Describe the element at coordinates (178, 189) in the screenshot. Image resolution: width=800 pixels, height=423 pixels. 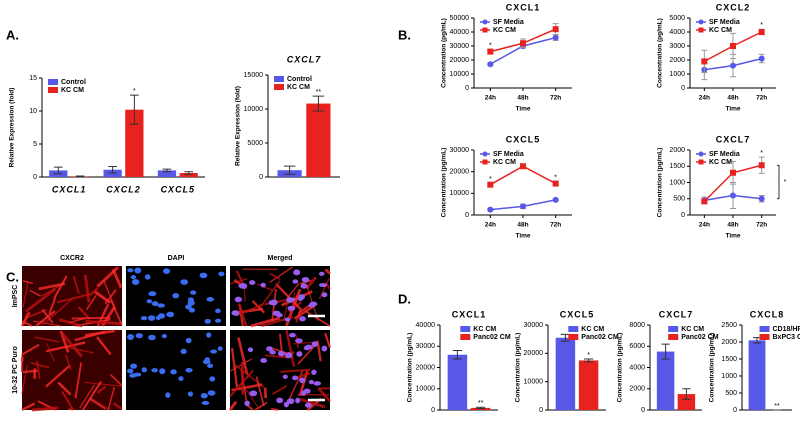
I see `x-tick-label: CXCL5` at that location.